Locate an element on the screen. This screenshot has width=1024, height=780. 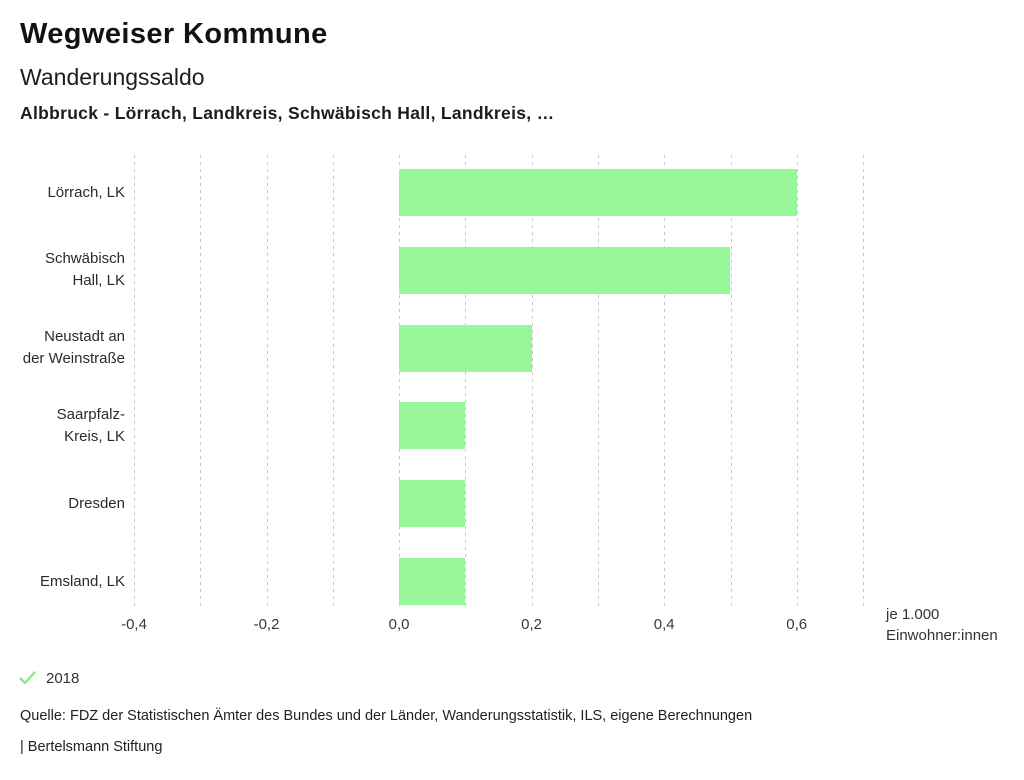
bar-lörrach,-lk is located at coordinates (598, 192).